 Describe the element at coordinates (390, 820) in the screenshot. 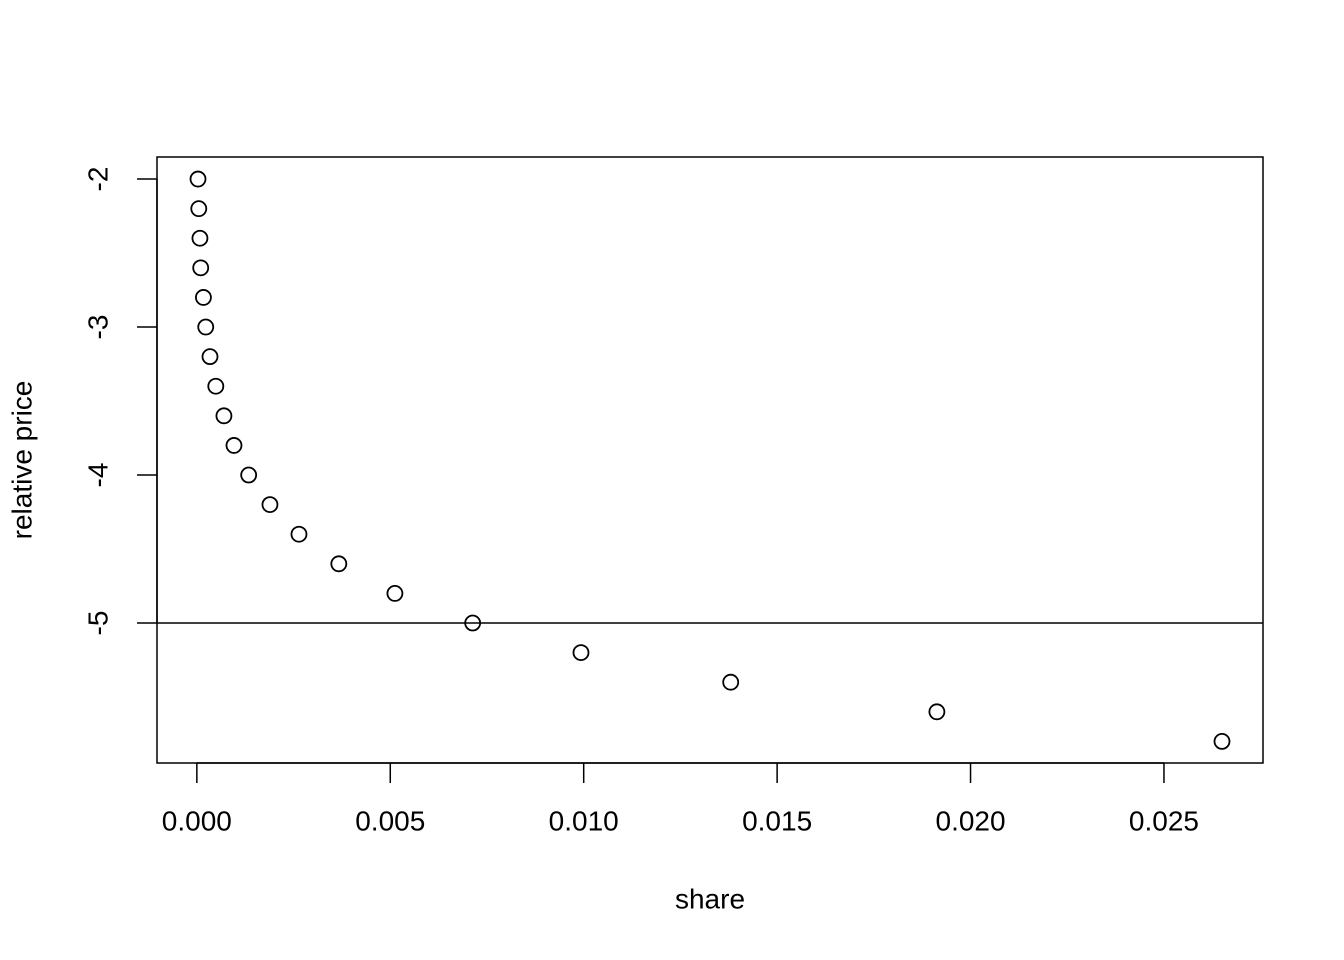

I see `x-tick-label: 0.005` at that location.